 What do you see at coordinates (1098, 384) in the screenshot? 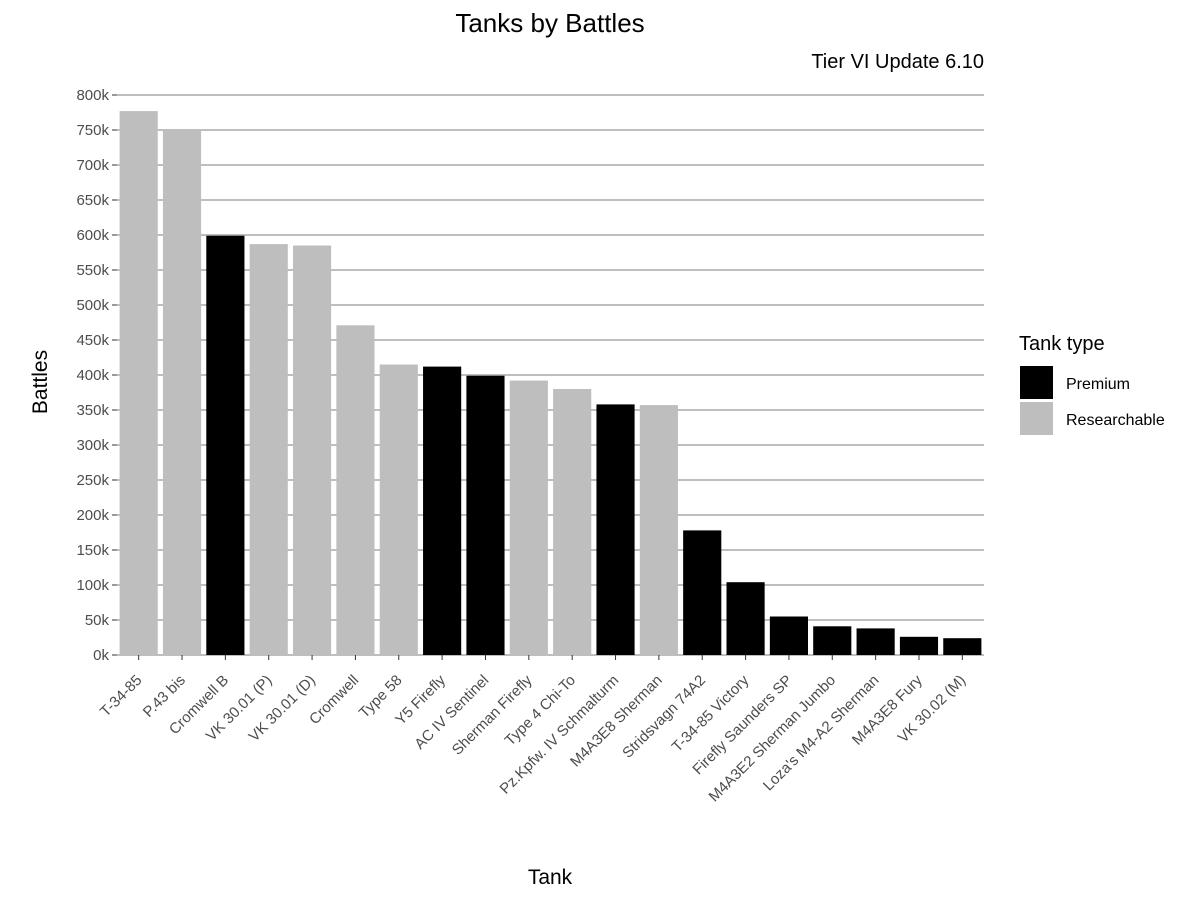
I see `legend-label: Premium` at bounding box center [1098, 384].